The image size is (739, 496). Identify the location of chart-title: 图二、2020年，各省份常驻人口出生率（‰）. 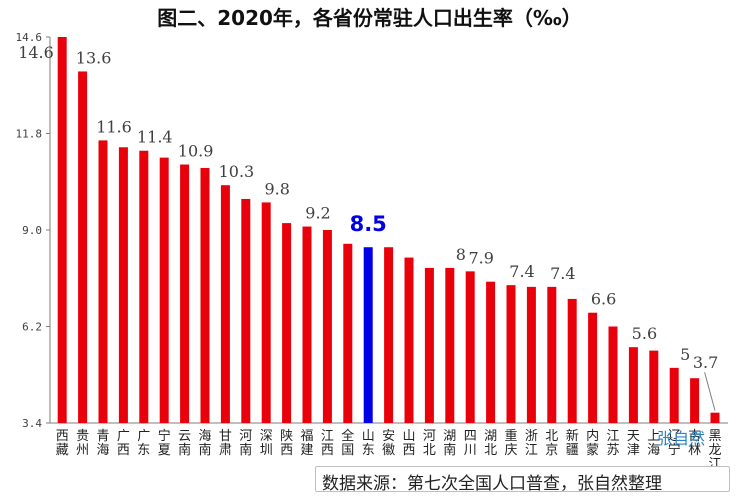
(369, 18).